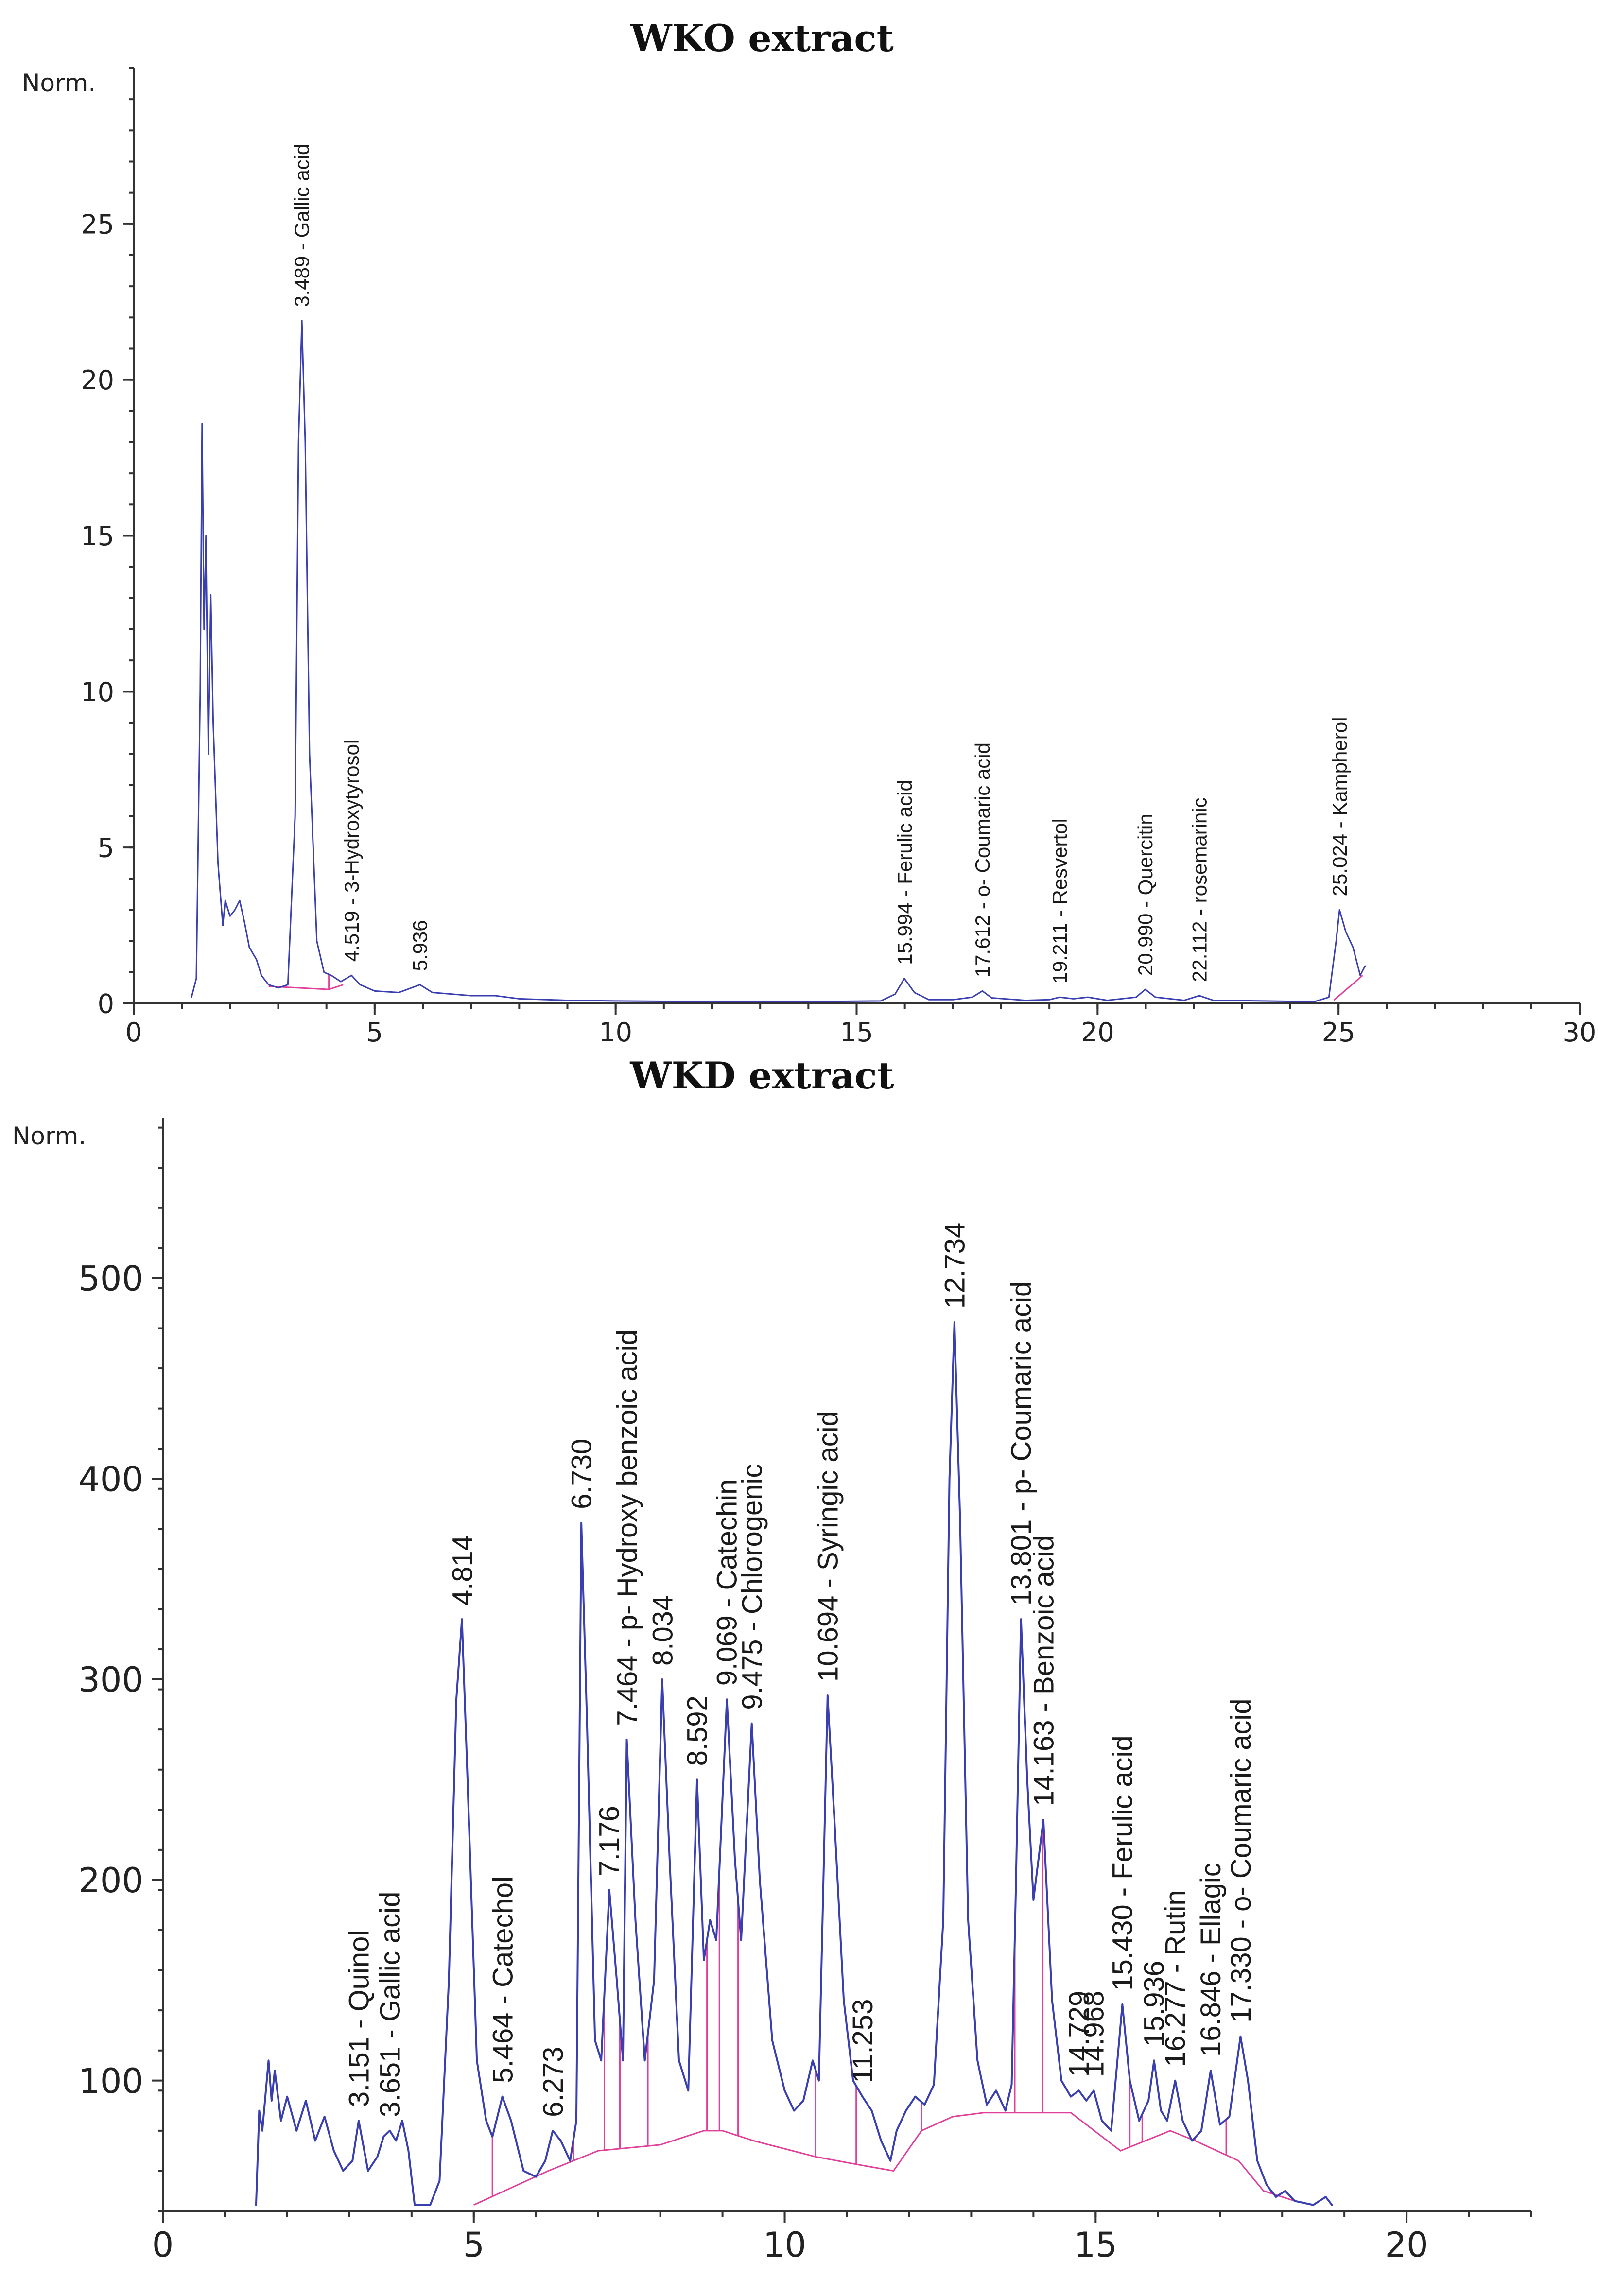  Describe the element at coordinates (374, 1033) in the screenshot. I see `wko-x-tick-label: 5` at that location.